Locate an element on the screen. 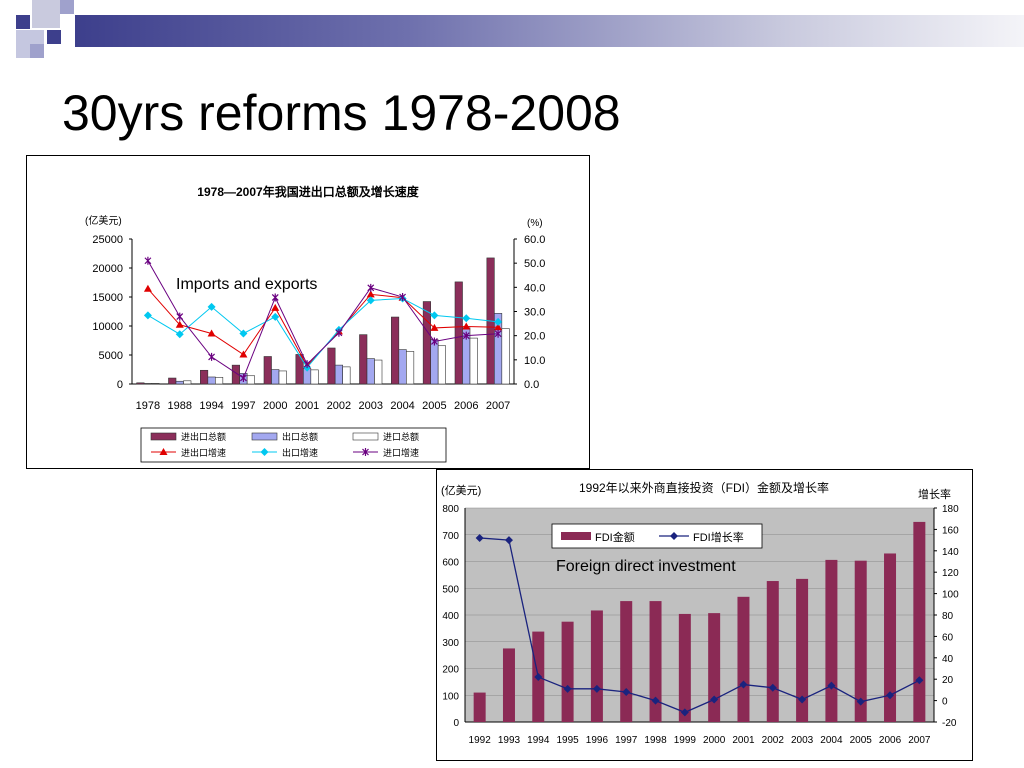  y-left-unit: (亿美元) is located at coordinates (103, 220).